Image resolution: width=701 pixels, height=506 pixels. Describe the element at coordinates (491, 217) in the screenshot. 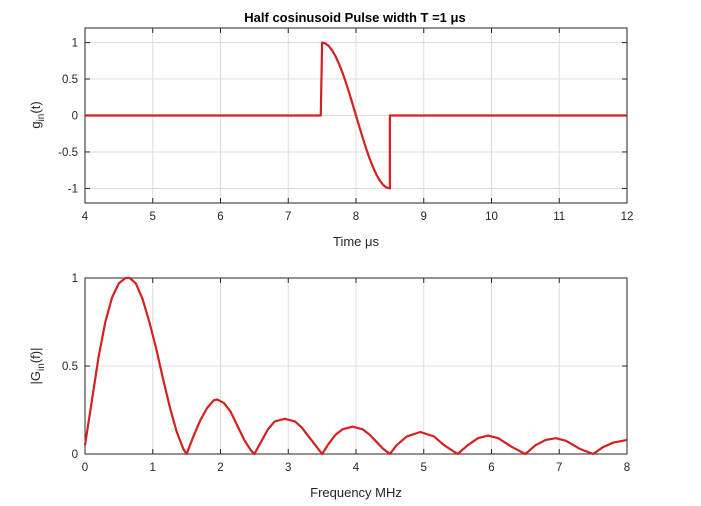

I see `x-tick-label: 10` at that location.